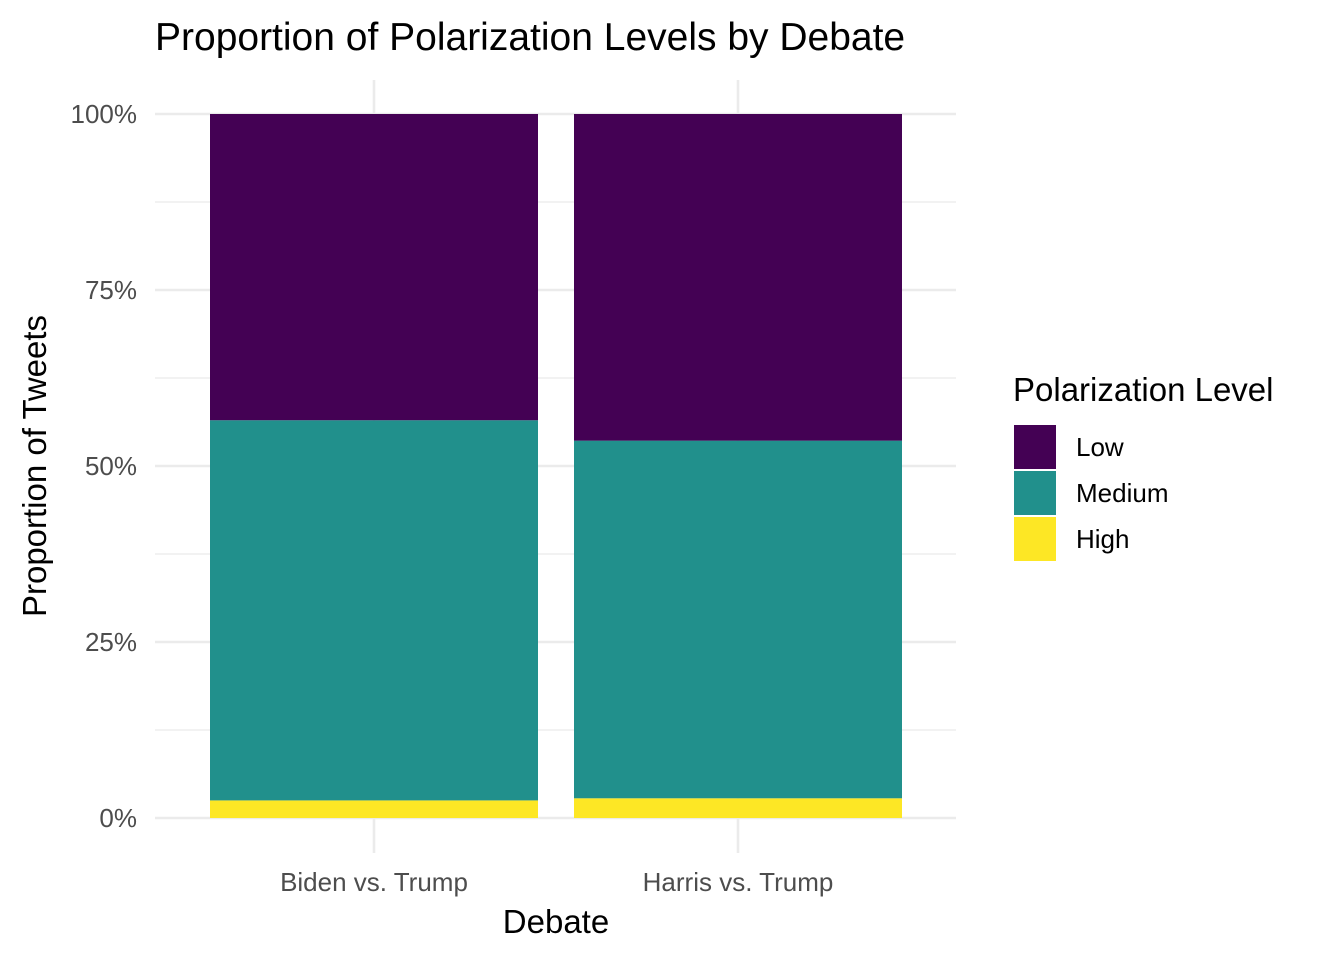 Image resolution: width=1344 pixels, height=960 pixels. I want to click on legend-title: Polarization Level, so click(1143, 389).